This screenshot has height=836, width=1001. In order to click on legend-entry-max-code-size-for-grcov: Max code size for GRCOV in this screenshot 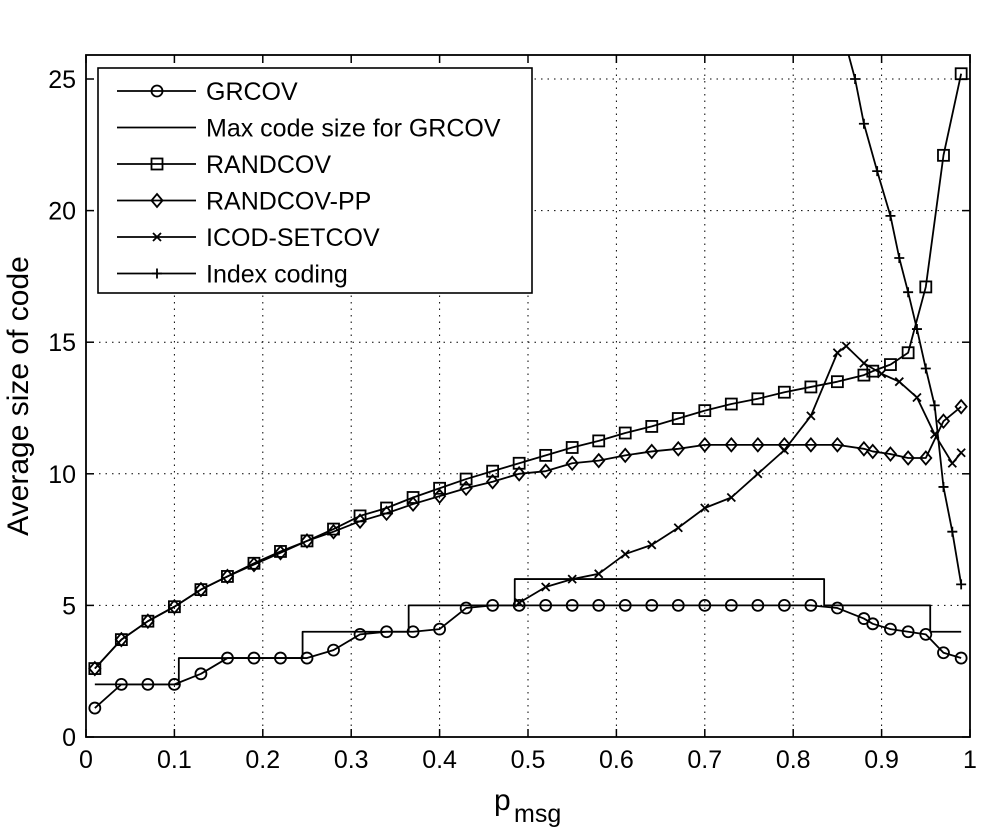, I will do `click(309, 129)`.